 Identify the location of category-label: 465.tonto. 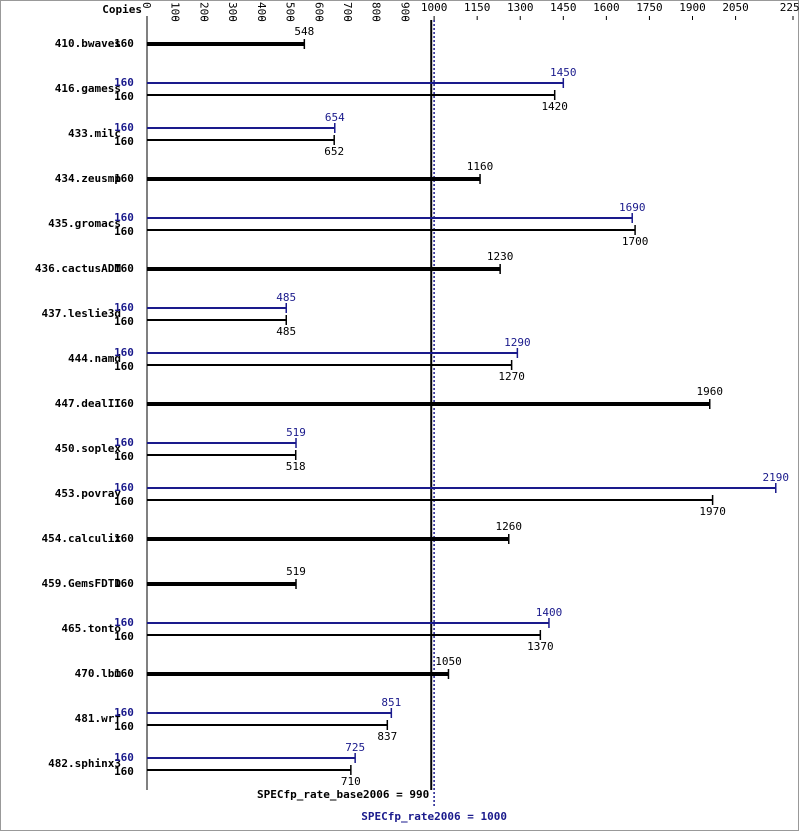
(91, 628).